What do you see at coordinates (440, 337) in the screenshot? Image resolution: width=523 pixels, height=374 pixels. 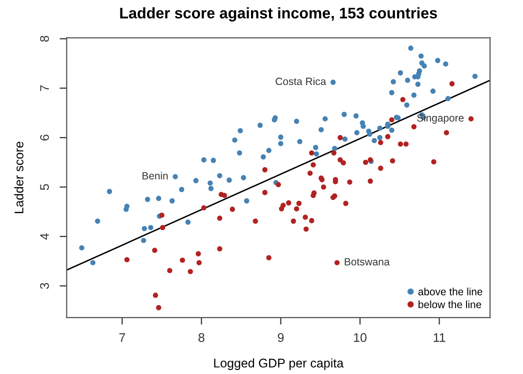 I see `x-tick-label: 11` at bounding box center [440, 337].